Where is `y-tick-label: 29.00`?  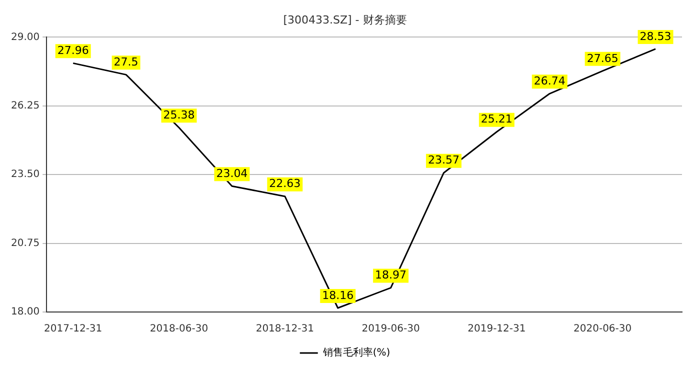 y-tick-label: 29.00 is located at coordinates (25, 37).